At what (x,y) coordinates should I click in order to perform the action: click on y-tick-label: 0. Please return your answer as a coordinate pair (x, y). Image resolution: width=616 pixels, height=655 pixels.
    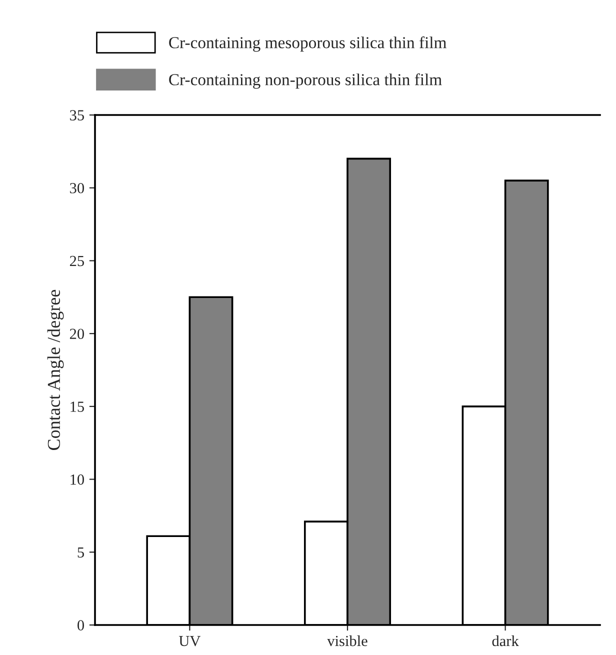
    Looking at the image, I should click on (81, 625).